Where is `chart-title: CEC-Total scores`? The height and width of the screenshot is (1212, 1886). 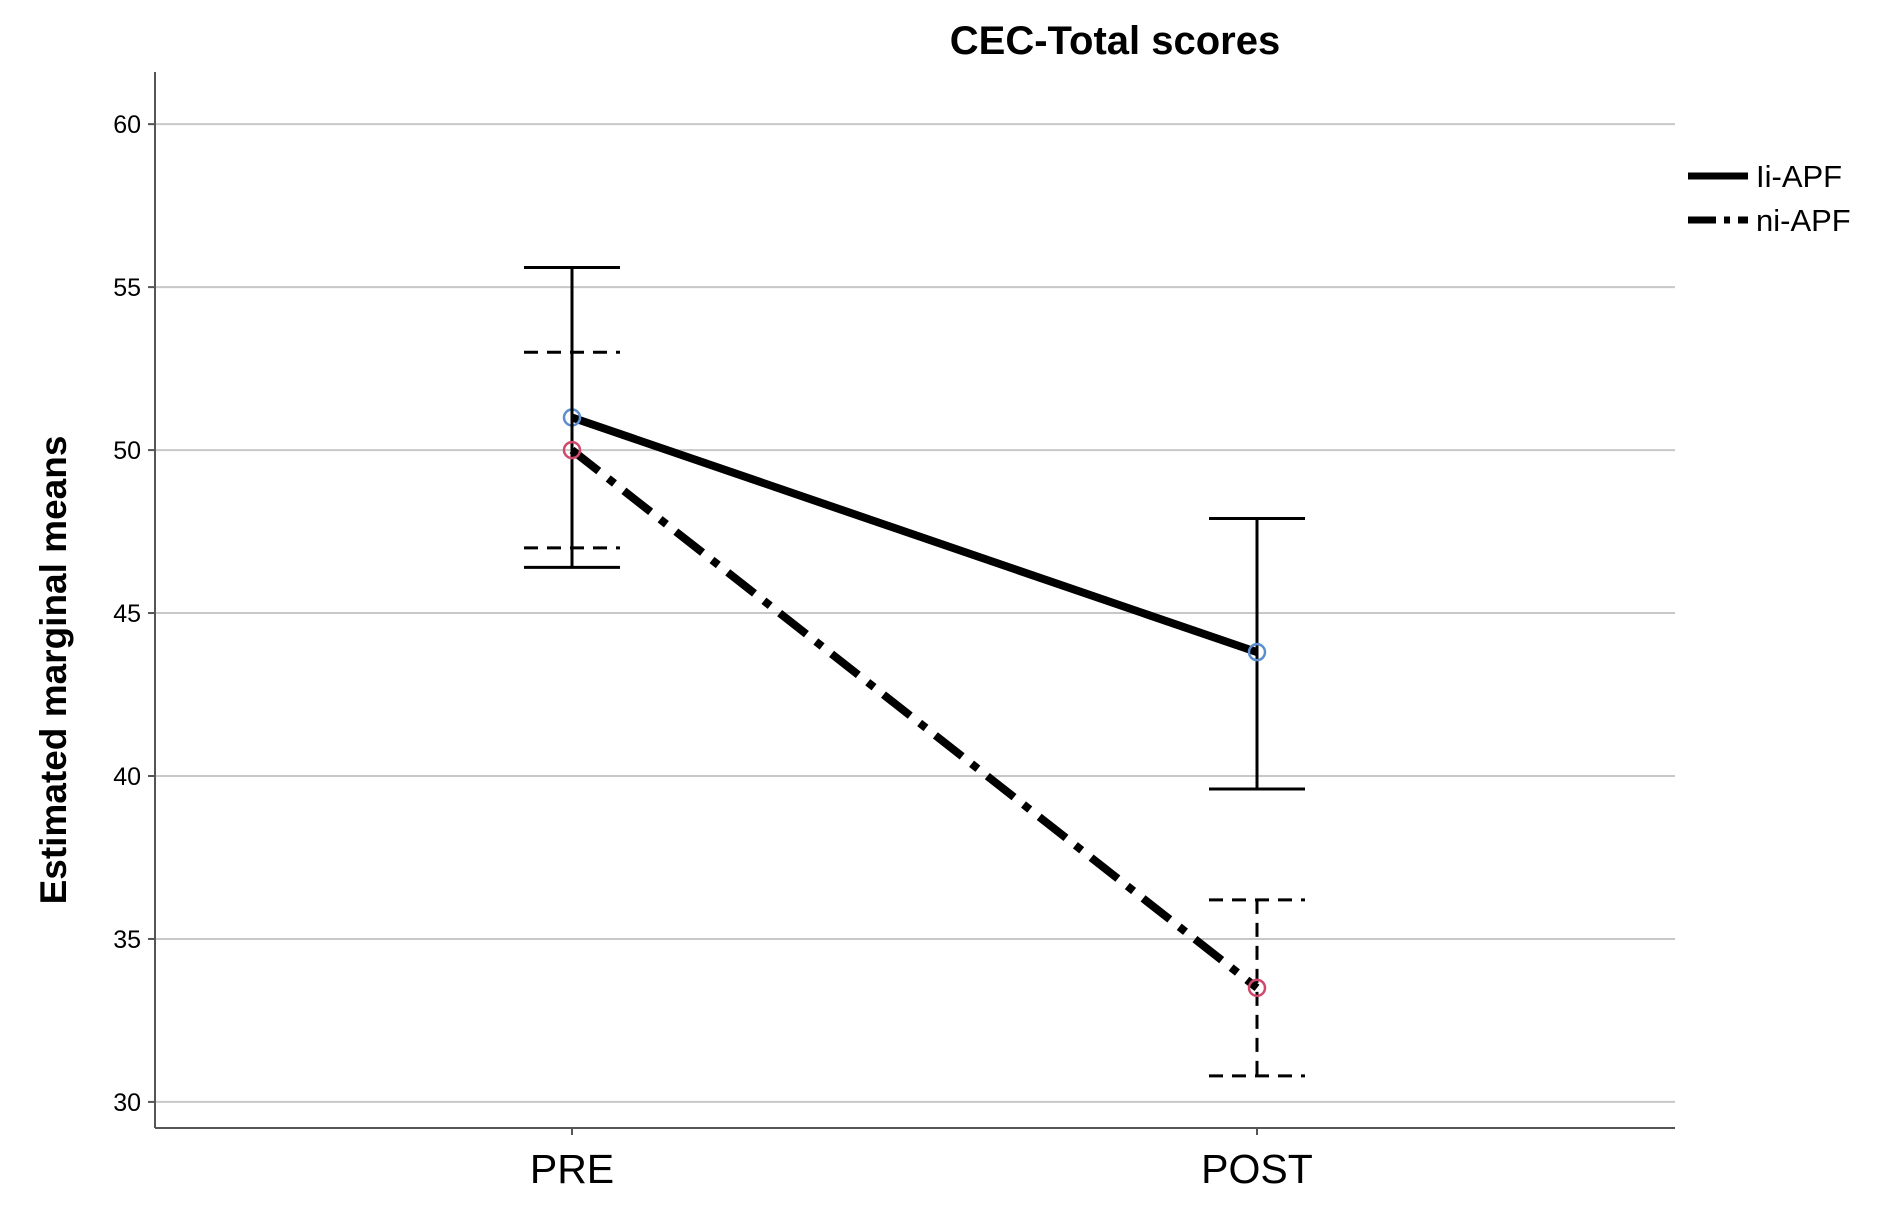
chart-title: CEC-Total scores is located at coordinates (1115, 41).